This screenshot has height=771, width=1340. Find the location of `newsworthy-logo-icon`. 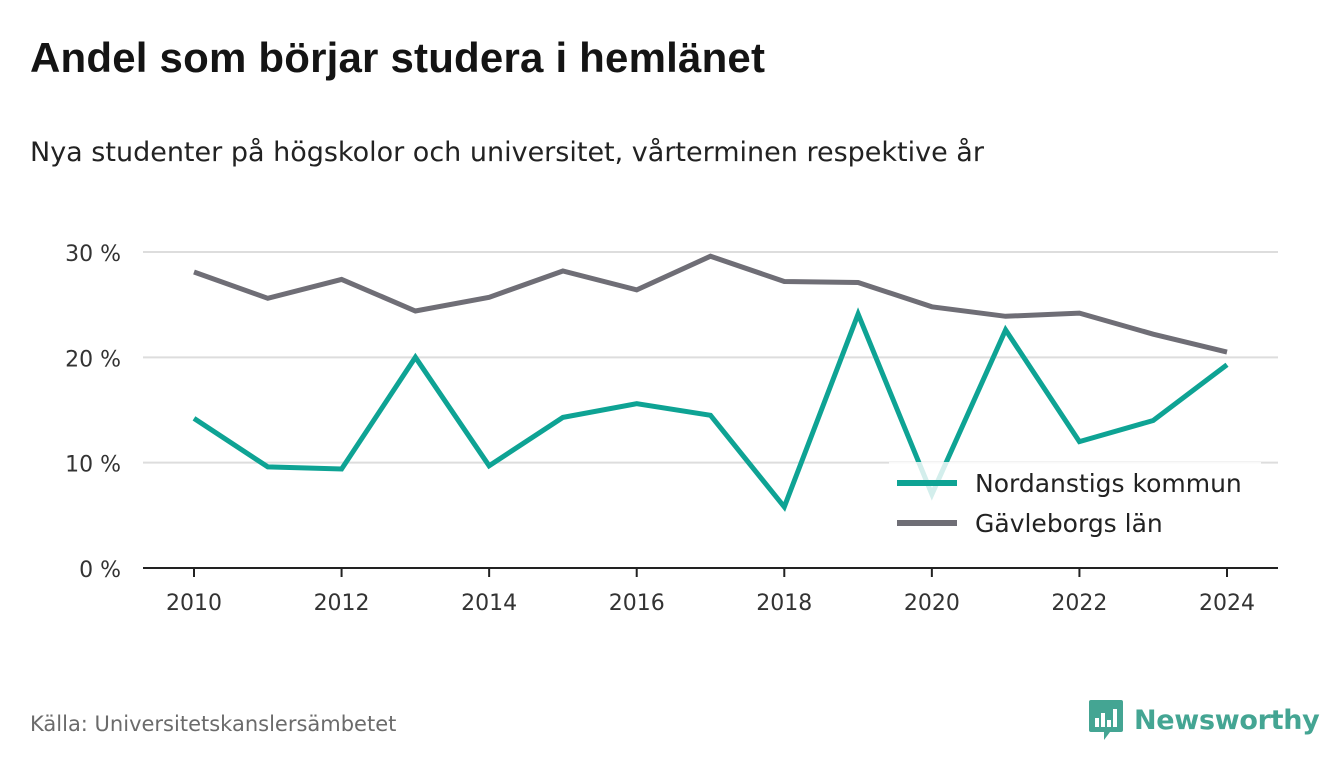

newsworthy-logo-icon is located at coordinates (1106, 720).